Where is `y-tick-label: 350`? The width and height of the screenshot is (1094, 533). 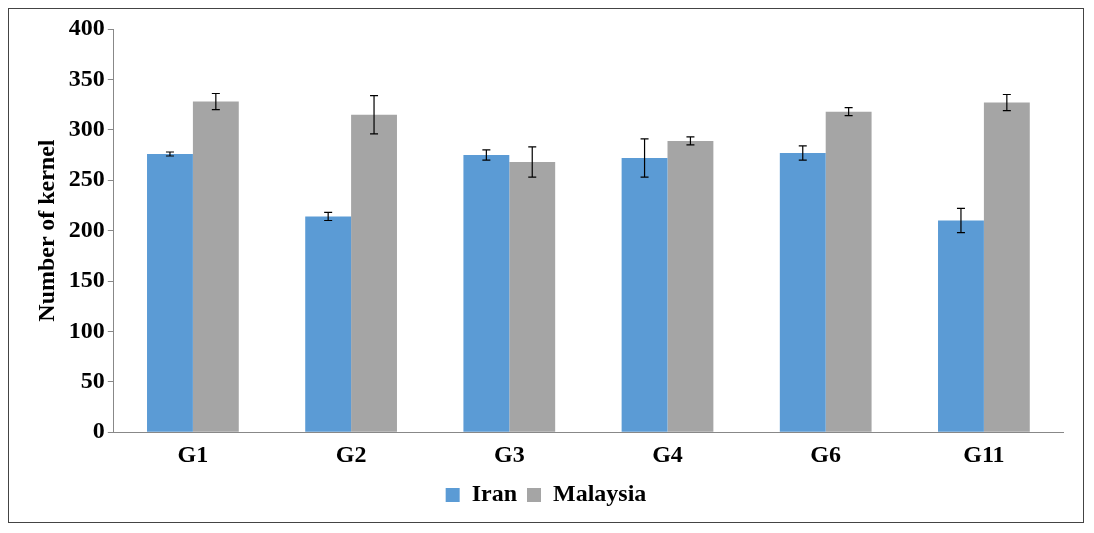
y-tick-label: 350 is located at coordinates (86, 77).